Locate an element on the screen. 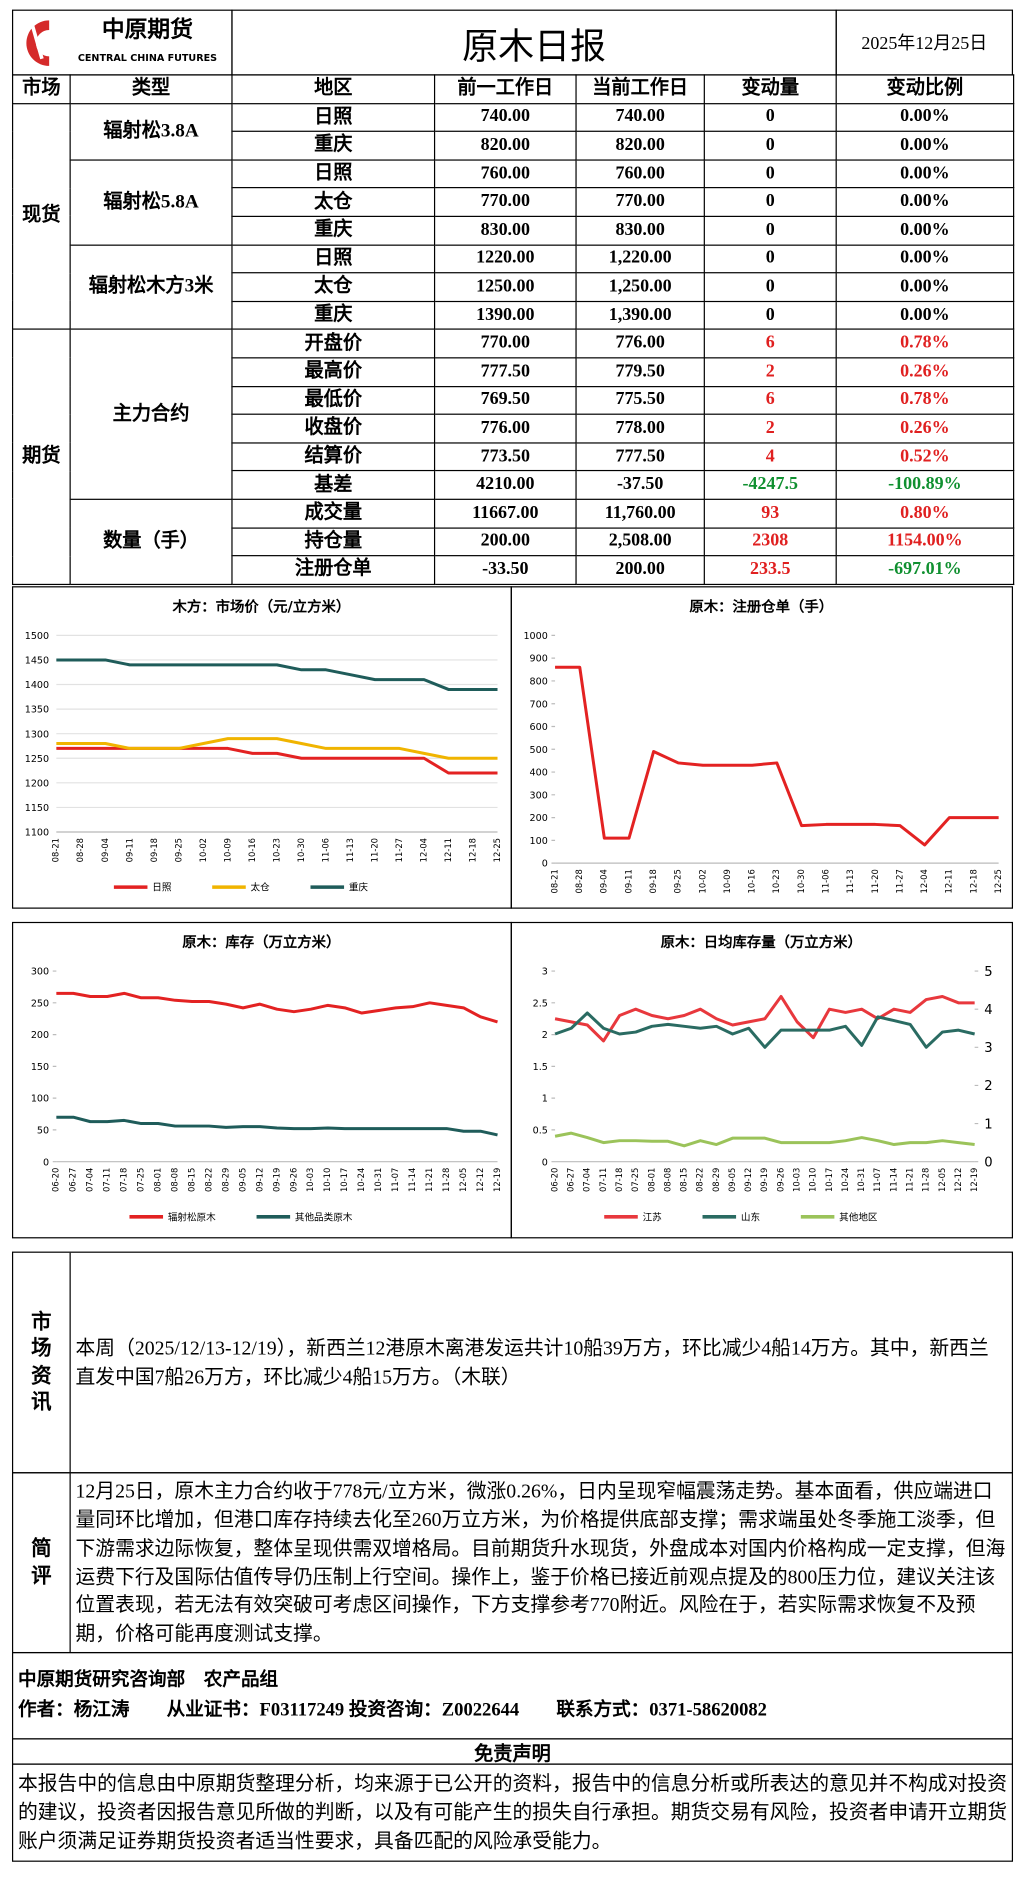 This screenshot has height=1878, width=1025. x-tick-label: 07-11 is located at coordinates (603, 1180).